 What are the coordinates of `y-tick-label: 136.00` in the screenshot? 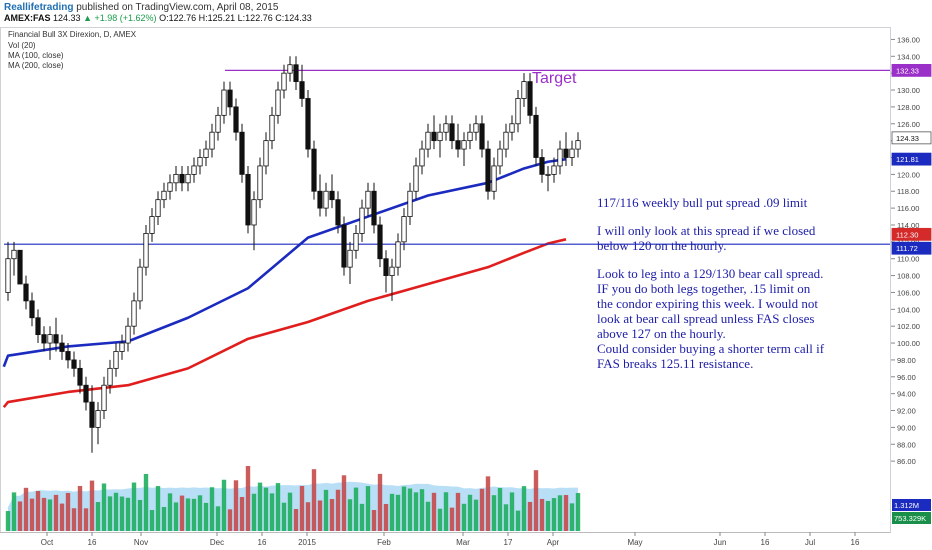 It's located at (908, 39).